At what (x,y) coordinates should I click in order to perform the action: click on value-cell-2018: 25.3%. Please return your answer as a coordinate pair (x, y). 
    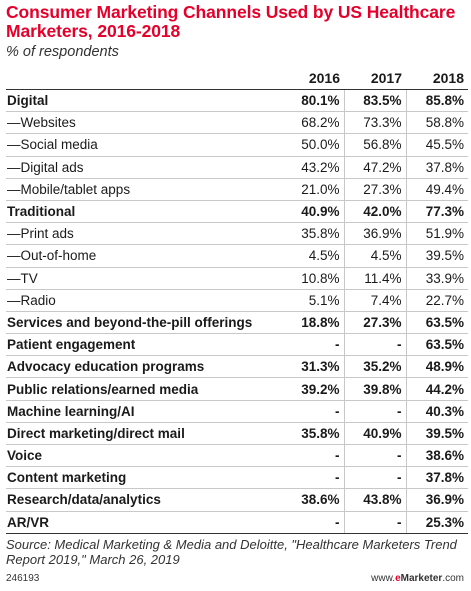
    Looking at the image, I should click on (436, 522).